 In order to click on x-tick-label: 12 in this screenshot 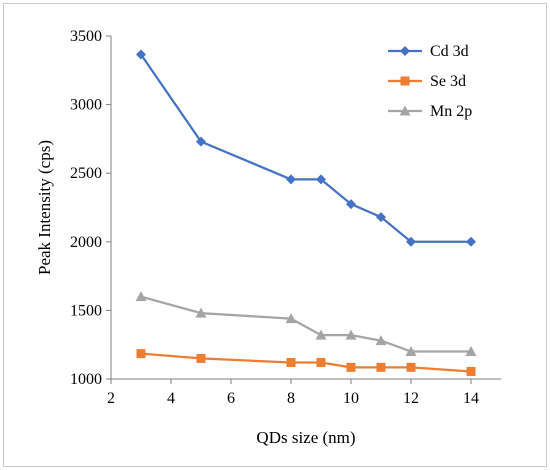, I will do `click(411, 398)`.